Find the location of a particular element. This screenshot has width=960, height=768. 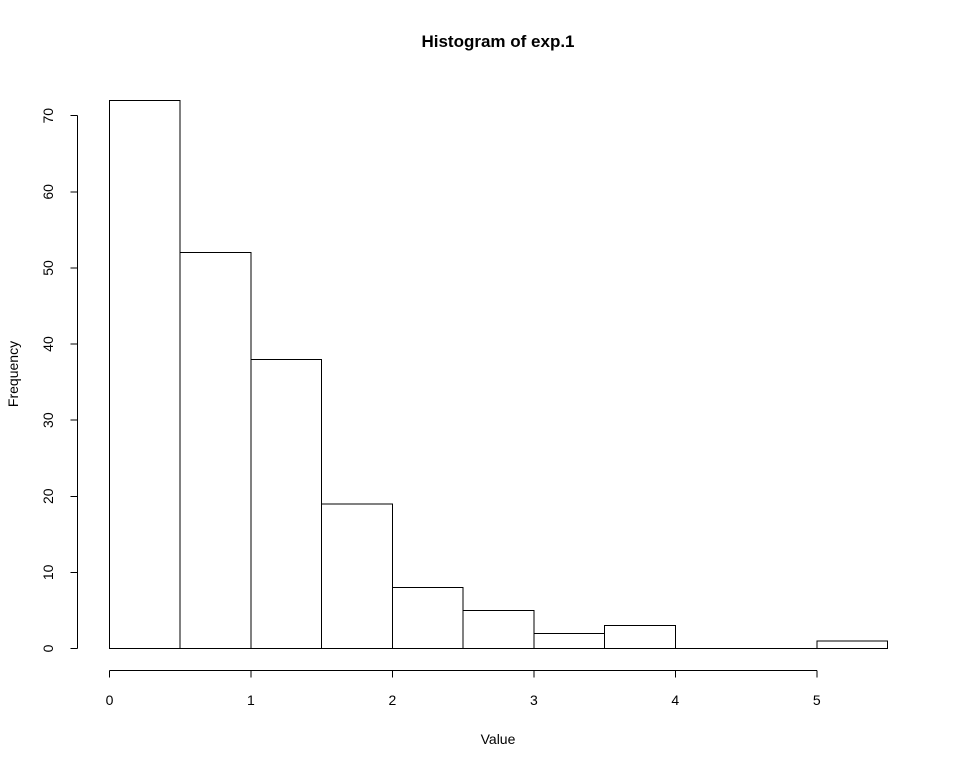

x-tick-label: 0 is located at coordinates (110, 700).